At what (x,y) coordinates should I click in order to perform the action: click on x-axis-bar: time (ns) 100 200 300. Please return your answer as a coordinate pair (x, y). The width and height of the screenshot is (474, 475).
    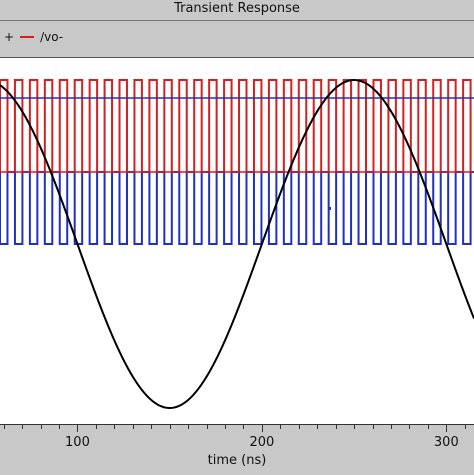
    Looking at the image, I should click on (237, 449).